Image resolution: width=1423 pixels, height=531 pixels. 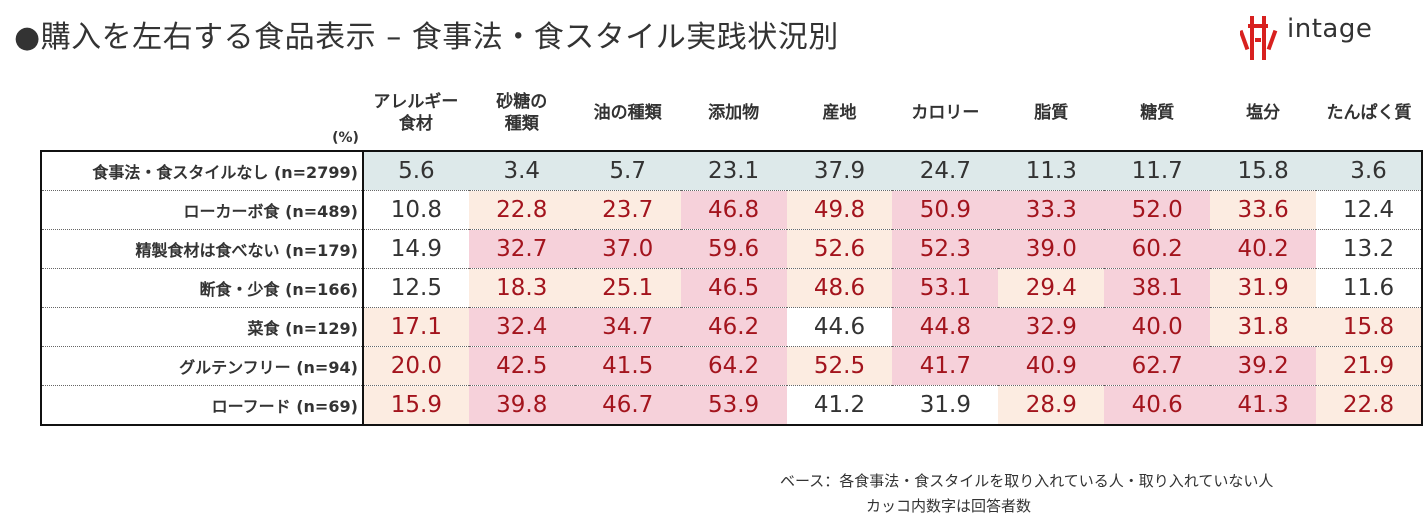 What do you see at coordinates (1369, 288) in the screenshot?
I see `value-cell: 11.6` at bounding box center [1369, 288].